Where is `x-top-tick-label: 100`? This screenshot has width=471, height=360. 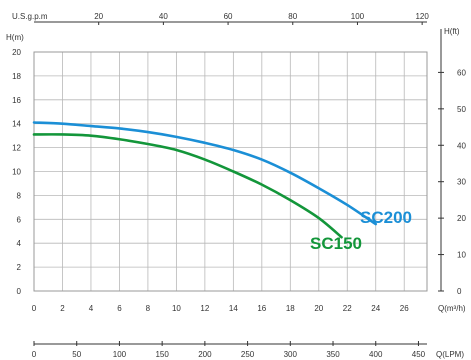
x-top-tick-label: 100 is located at coordinates (358, 16).